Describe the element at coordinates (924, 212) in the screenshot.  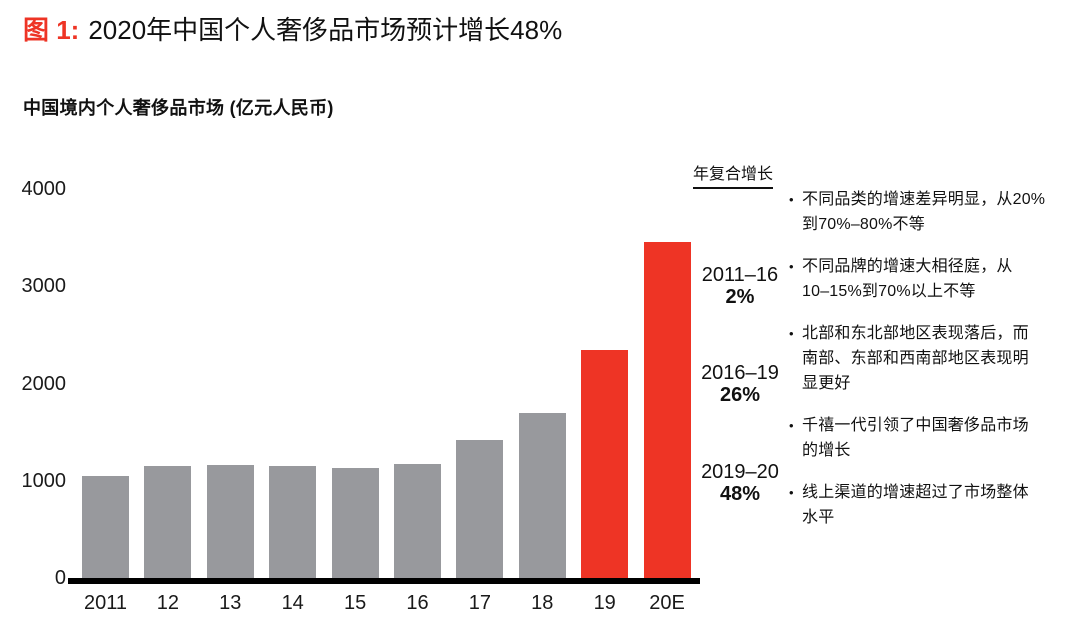
I see `insight-text: 不同品类的增速差异明显，从20% 到70%–80%不等` at that location.